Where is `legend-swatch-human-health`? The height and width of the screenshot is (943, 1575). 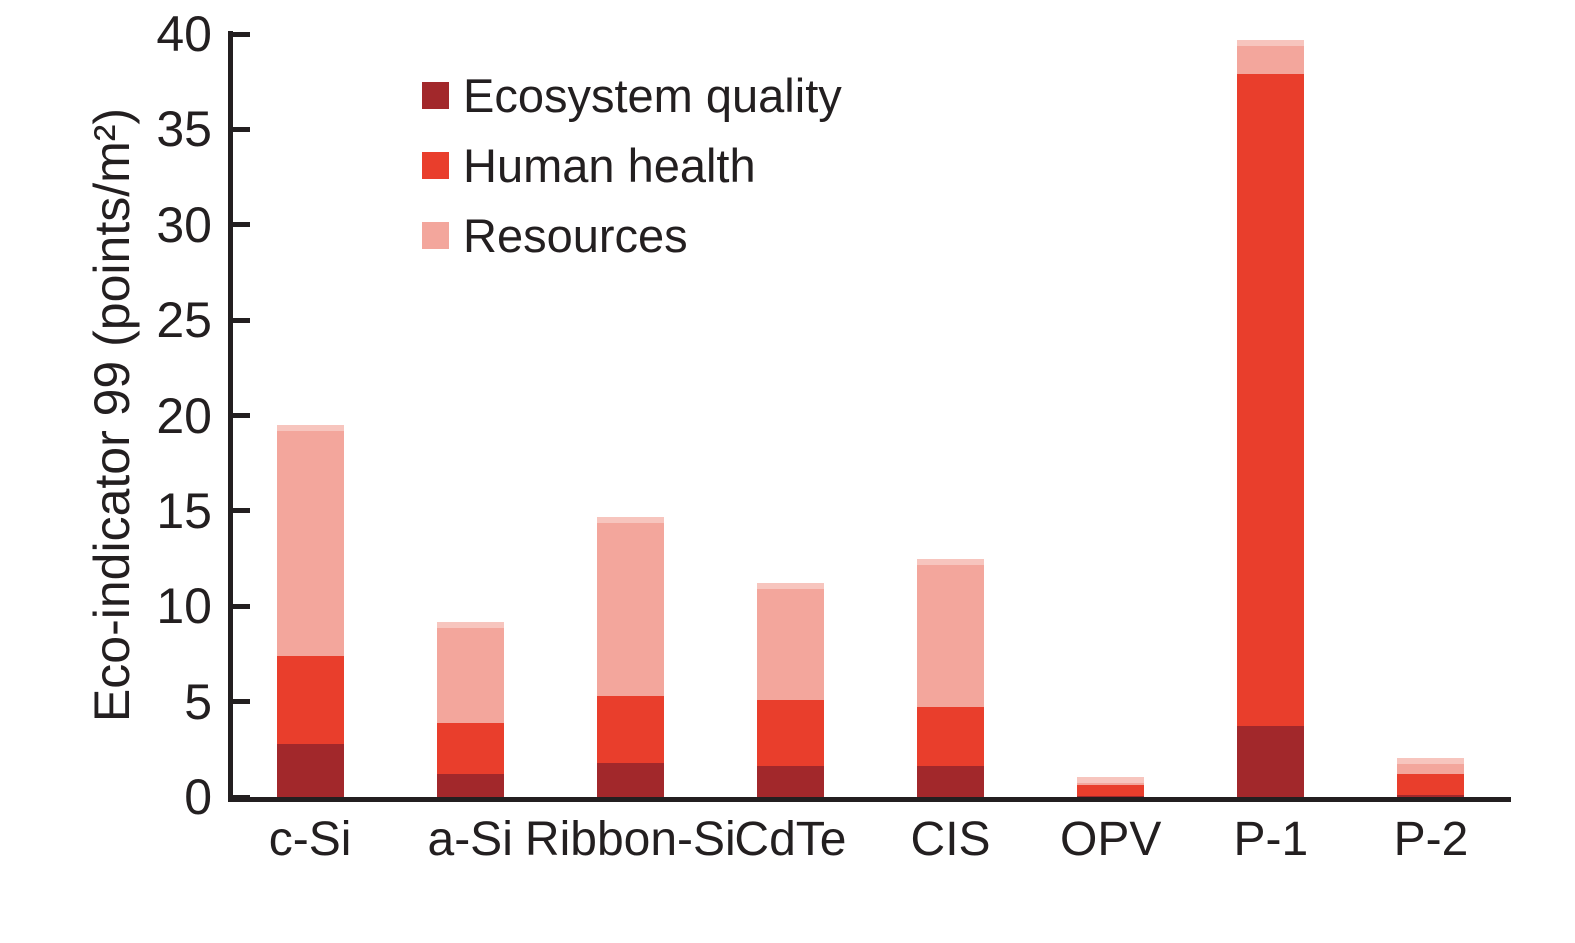 legend-swatch-human-health is located at coordinates (435, 165).